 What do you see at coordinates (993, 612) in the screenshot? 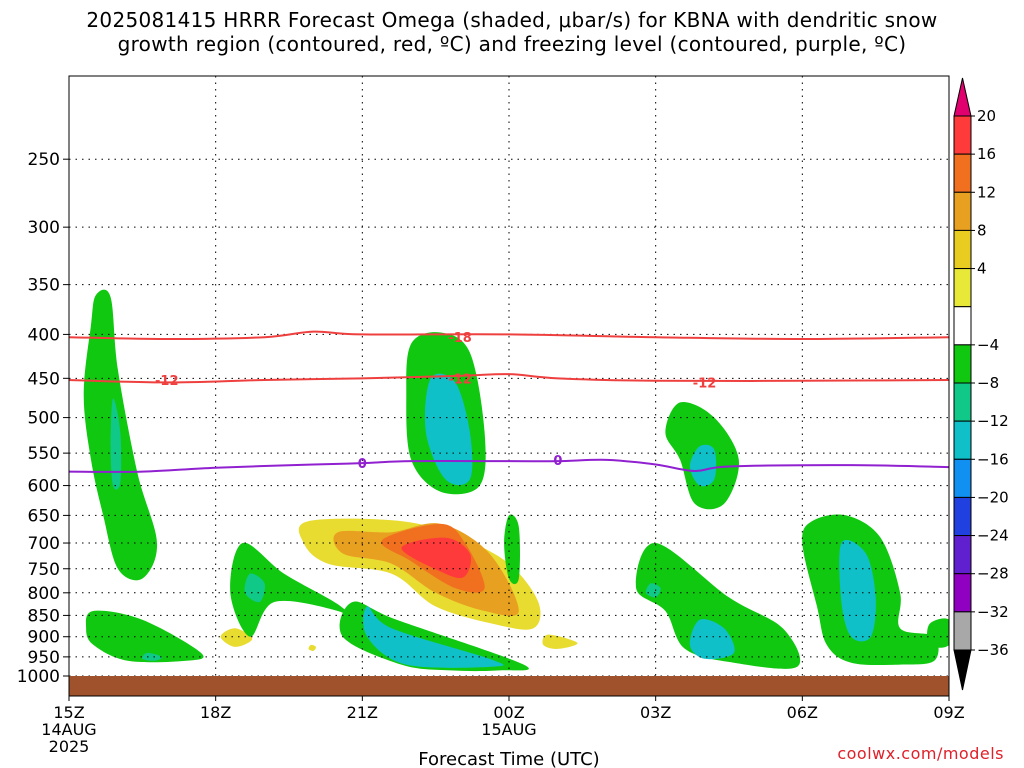
I see `colorbar-label-12: −32` at bounding box center [993, 612].